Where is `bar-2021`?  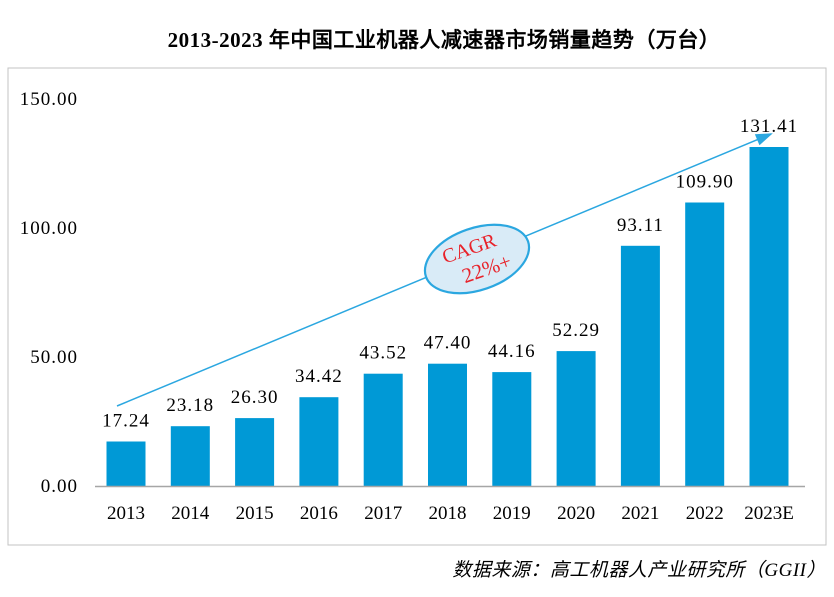 bar-2021 is located at coordinates (640, 365).